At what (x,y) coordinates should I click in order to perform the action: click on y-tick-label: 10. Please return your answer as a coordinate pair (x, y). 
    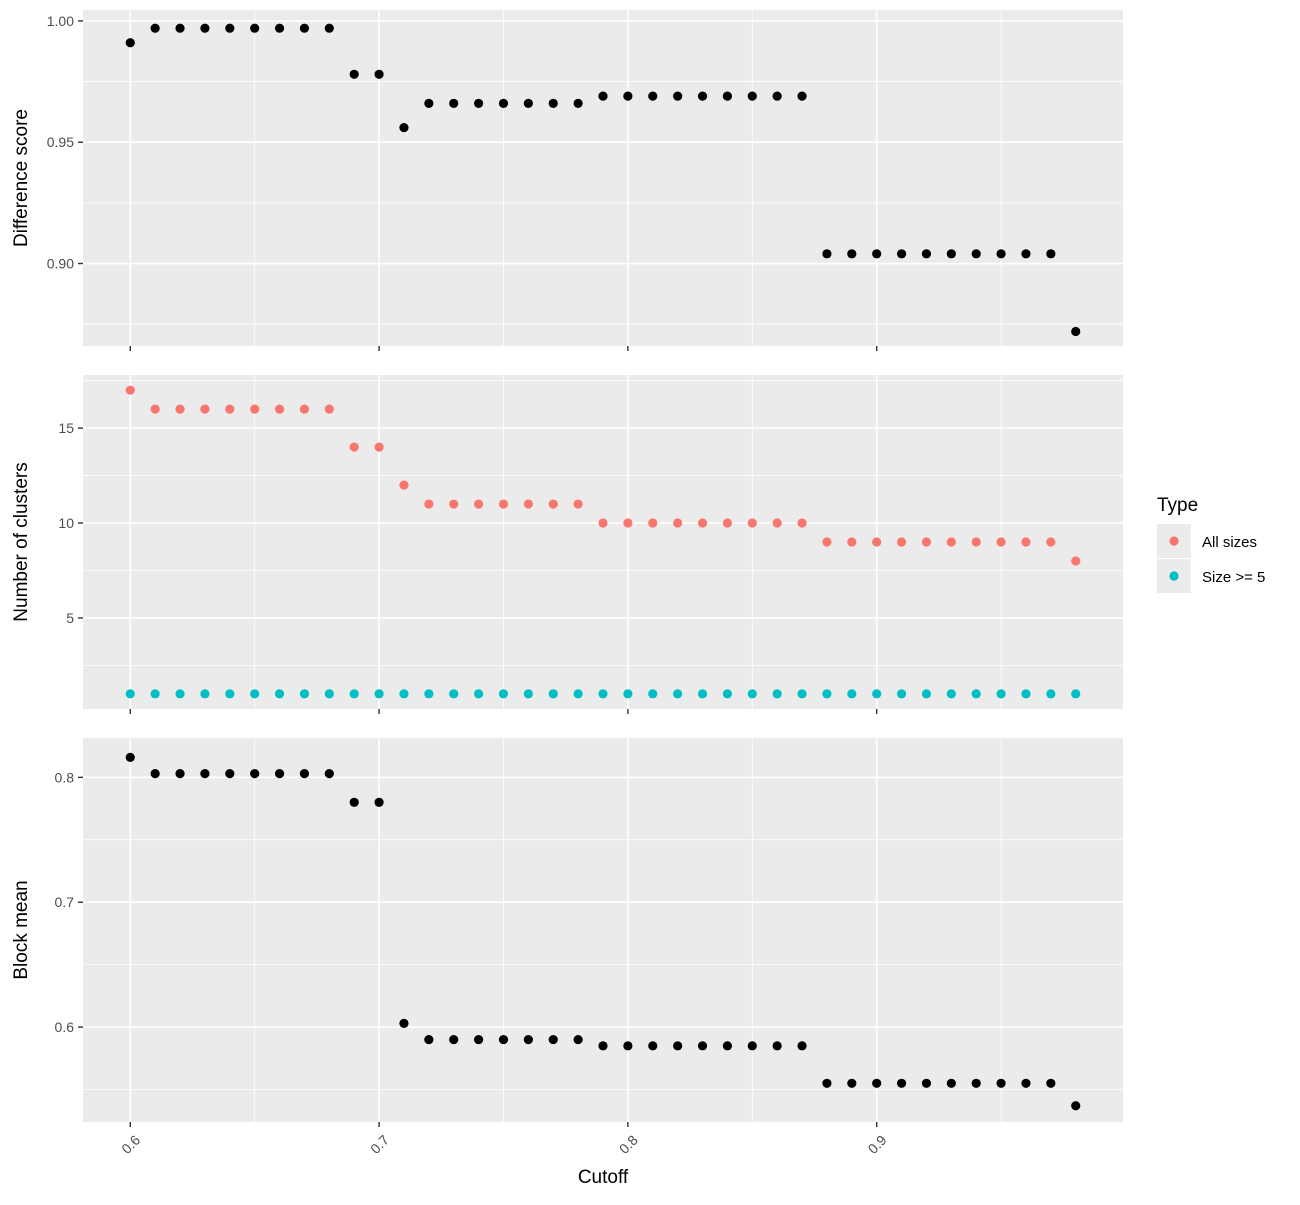
    Looking at the image, I should click on (66, 523).